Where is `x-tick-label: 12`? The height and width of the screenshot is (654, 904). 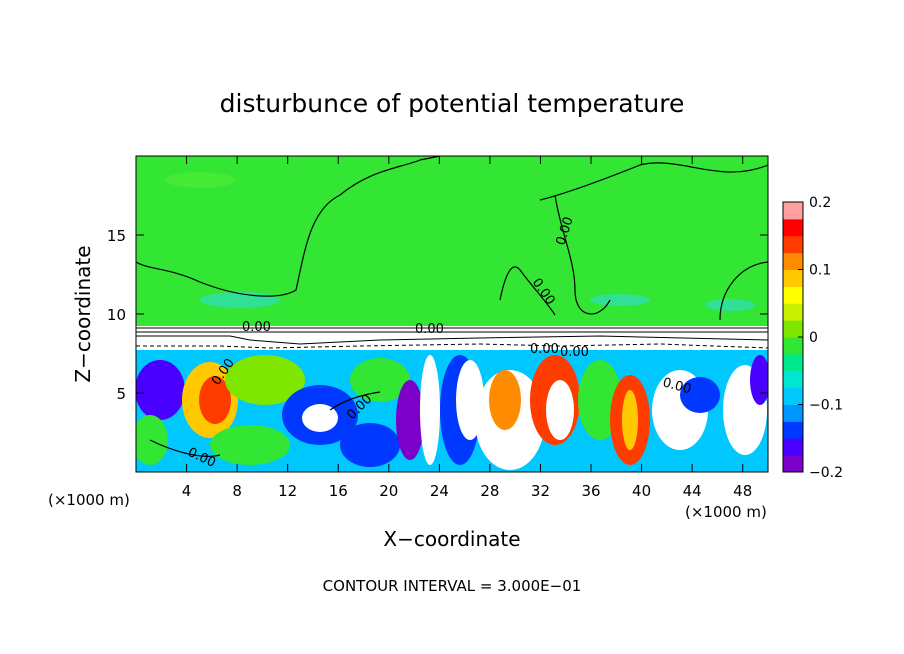
x-tick-label: 12 is located at coordinates (287, 491).